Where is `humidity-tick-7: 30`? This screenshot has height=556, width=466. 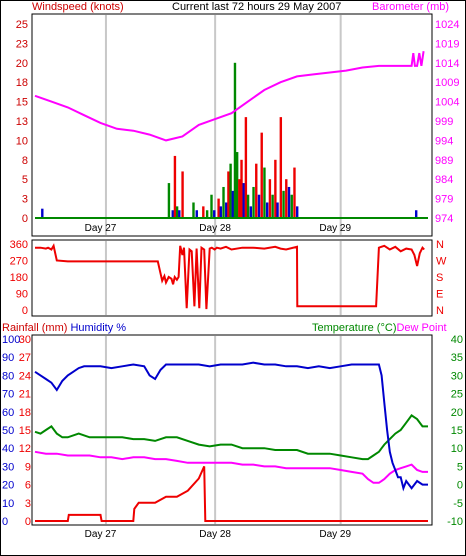 humidity-tick-7: 30 is located at coordinates (8, 467).